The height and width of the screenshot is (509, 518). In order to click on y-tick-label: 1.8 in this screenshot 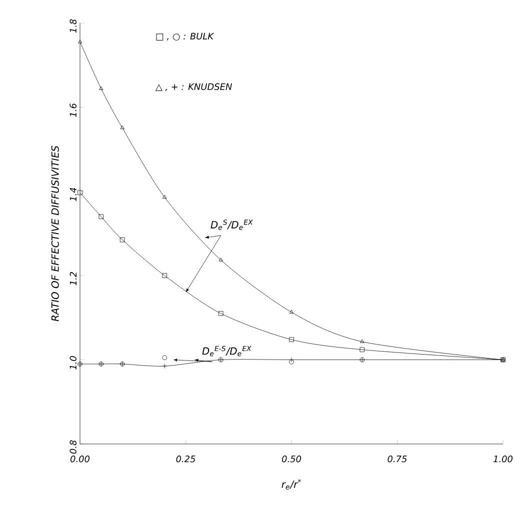, I will do `click(73, 26)`.